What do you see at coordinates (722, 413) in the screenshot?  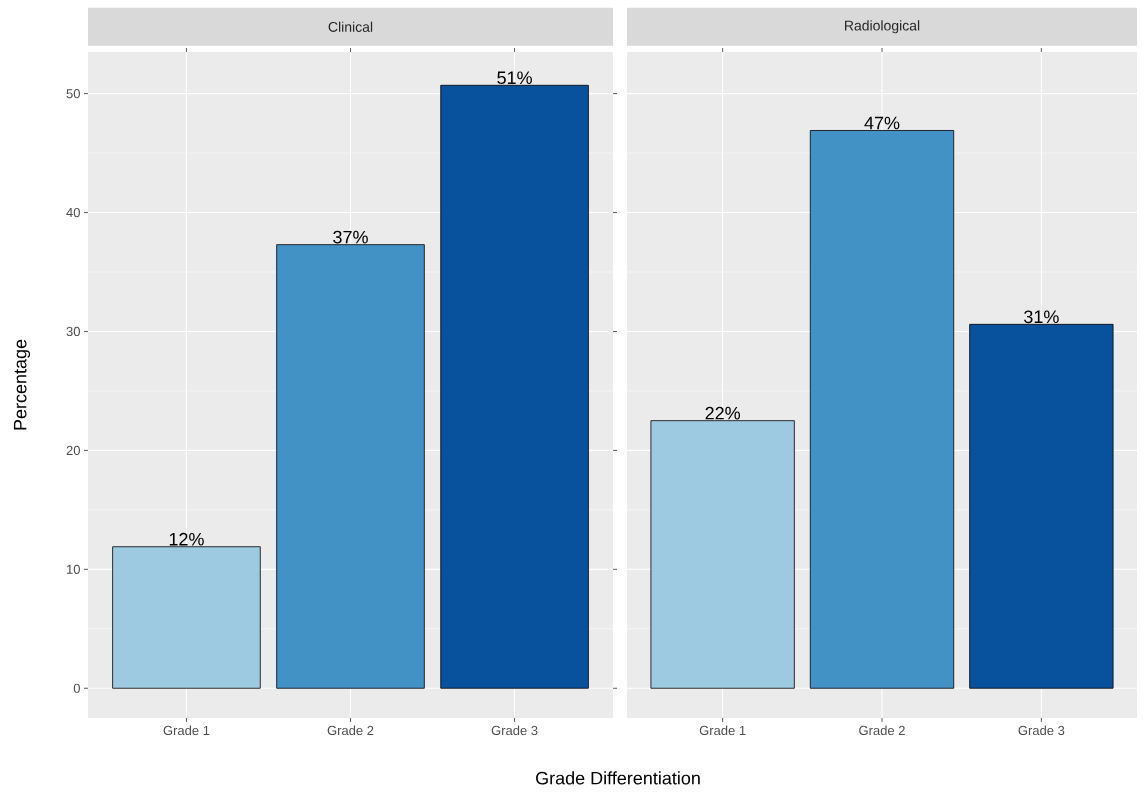 I see `data-label: 22%` at bounding box center [722, 413].